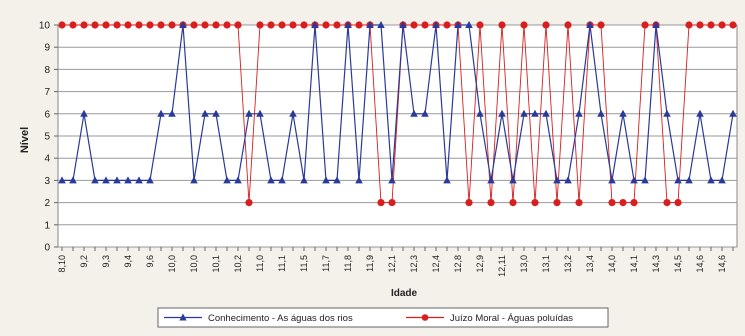  What do you see at coordinates (414, 264) in the screenshot?
I see `x-tick-label: 12,3` at bounding box center [414, 264].